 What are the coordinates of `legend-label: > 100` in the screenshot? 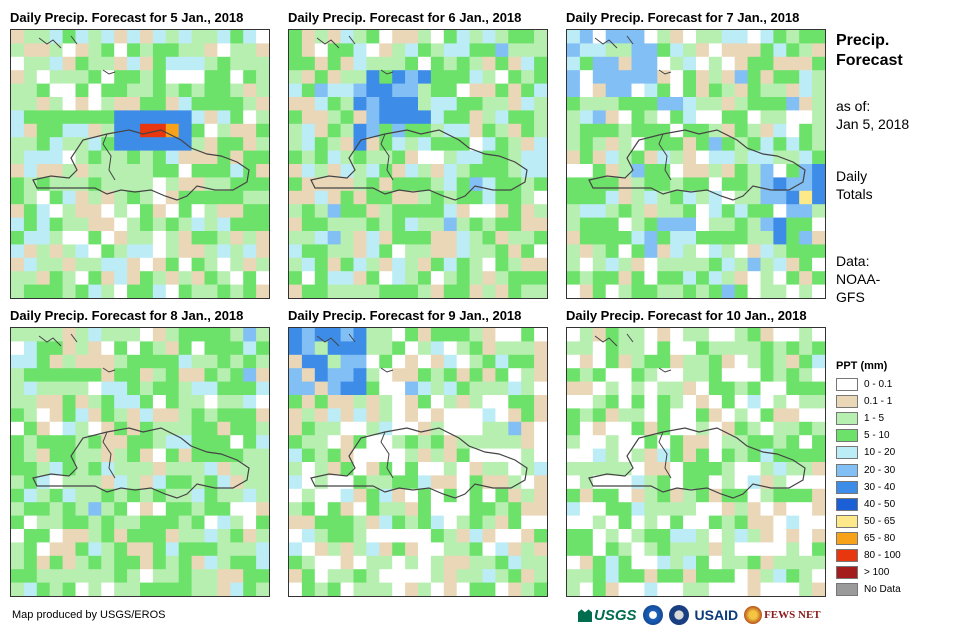 It's located at (877, 573).